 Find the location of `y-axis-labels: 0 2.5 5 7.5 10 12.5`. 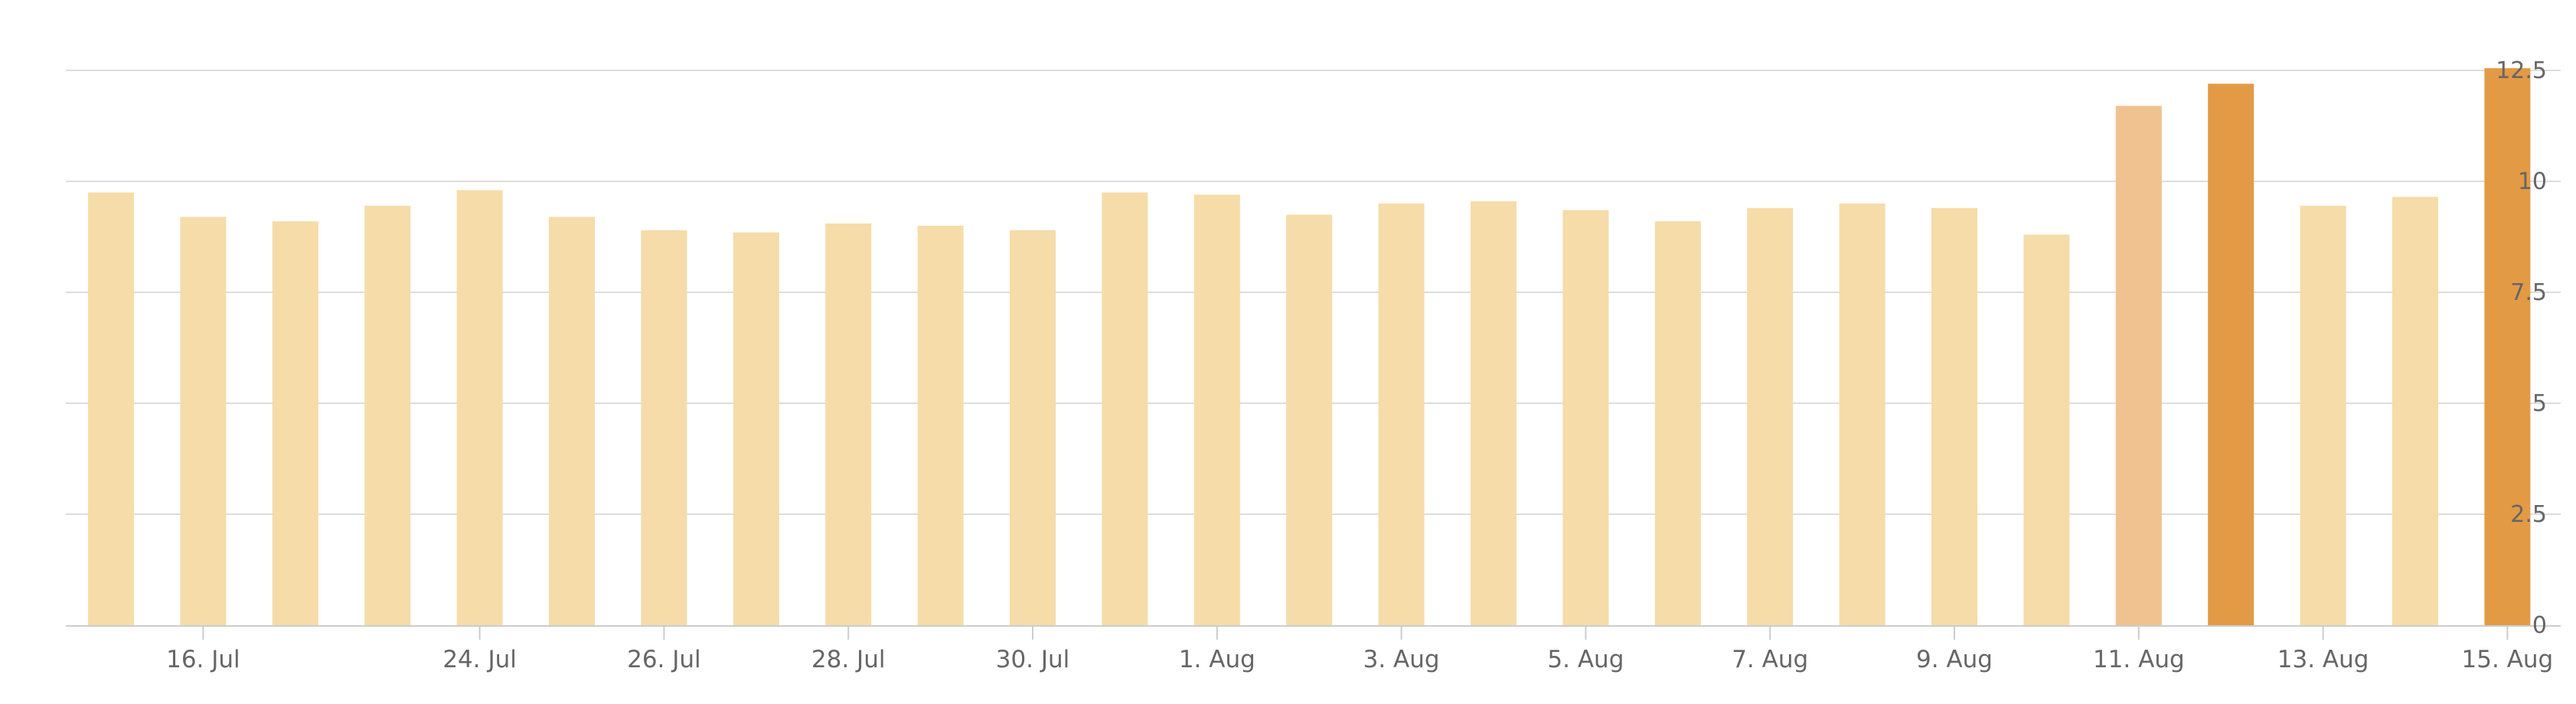

y-axis-labels: 0 2.5 5 7.5 10 12.5 is located at coordinates (2521, 348).